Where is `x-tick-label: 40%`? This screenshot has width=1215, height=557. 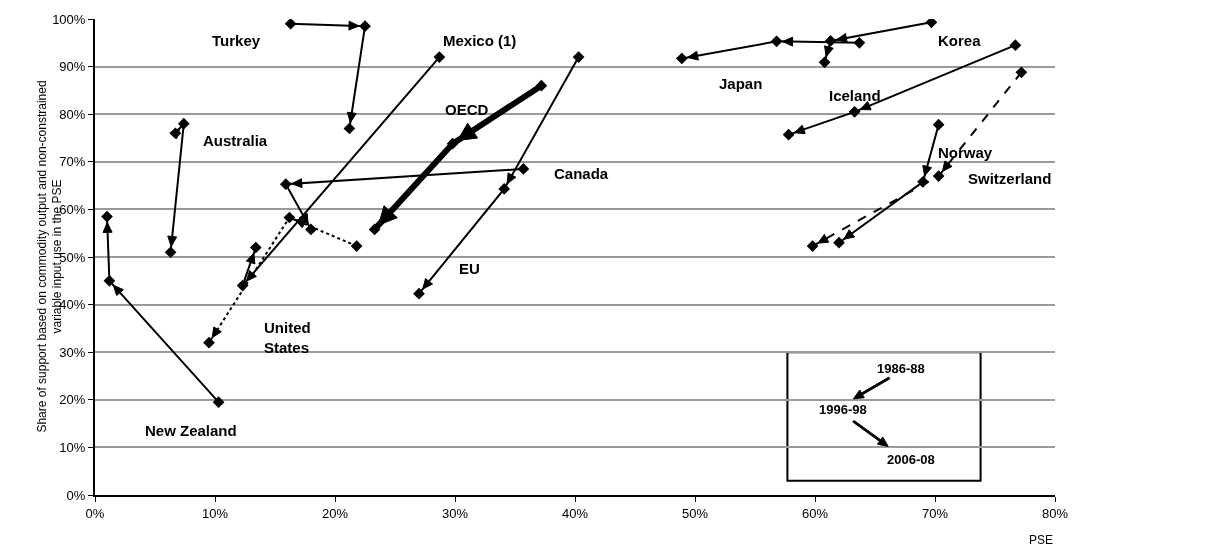
x-tick-label: 40% is located at coordinates (575, 513).